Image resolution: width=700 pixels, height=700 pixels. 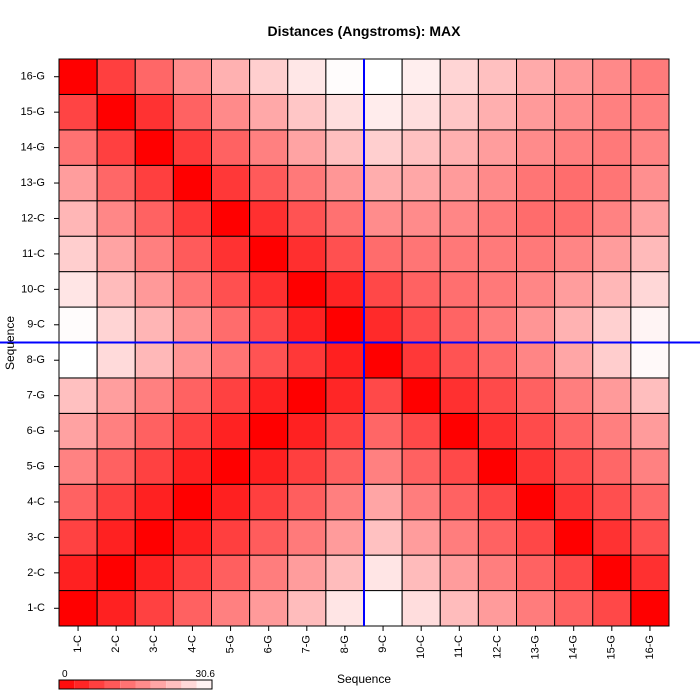 I want to click on heatmap-cell-15-G-11-C, so click(x=612, y=254).